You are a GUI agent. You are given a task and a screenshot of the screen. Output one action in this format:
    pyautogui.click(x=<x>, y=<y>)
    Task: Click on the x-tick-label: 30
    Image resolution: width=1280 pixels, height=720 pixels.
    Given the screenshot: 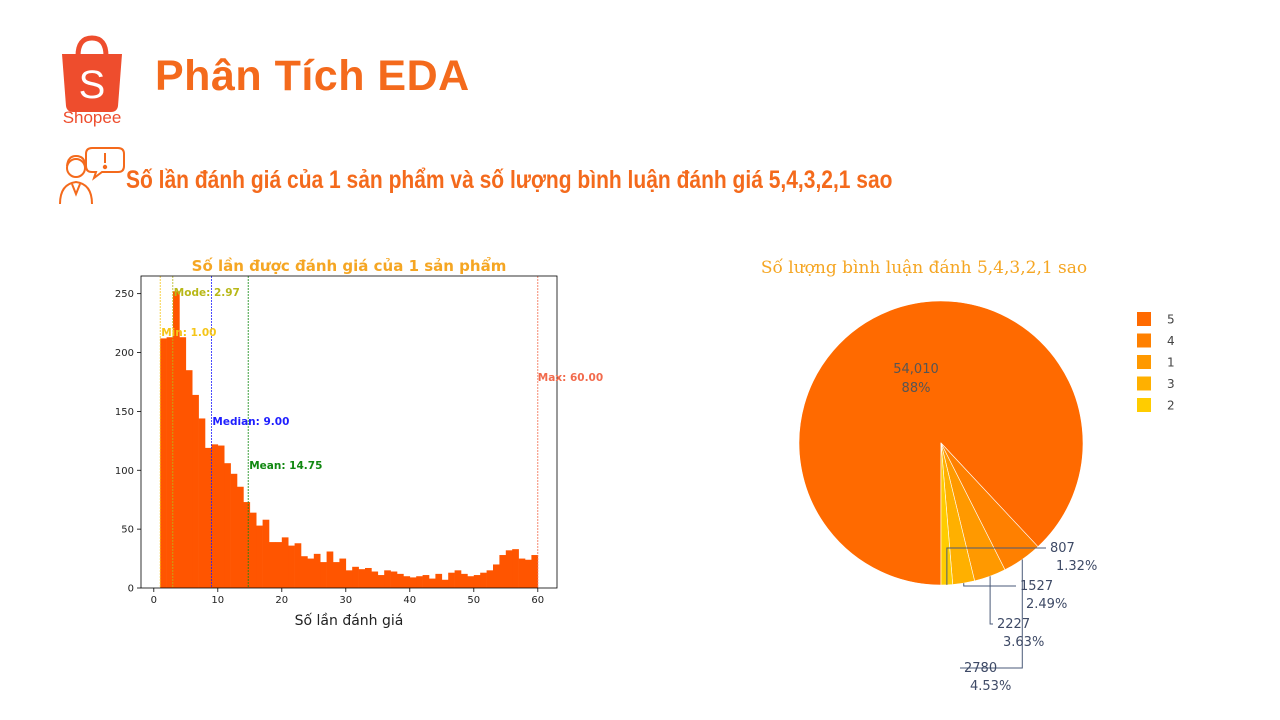 What is the action you would take?
    pyautogui.click(x=345, y=600)
    